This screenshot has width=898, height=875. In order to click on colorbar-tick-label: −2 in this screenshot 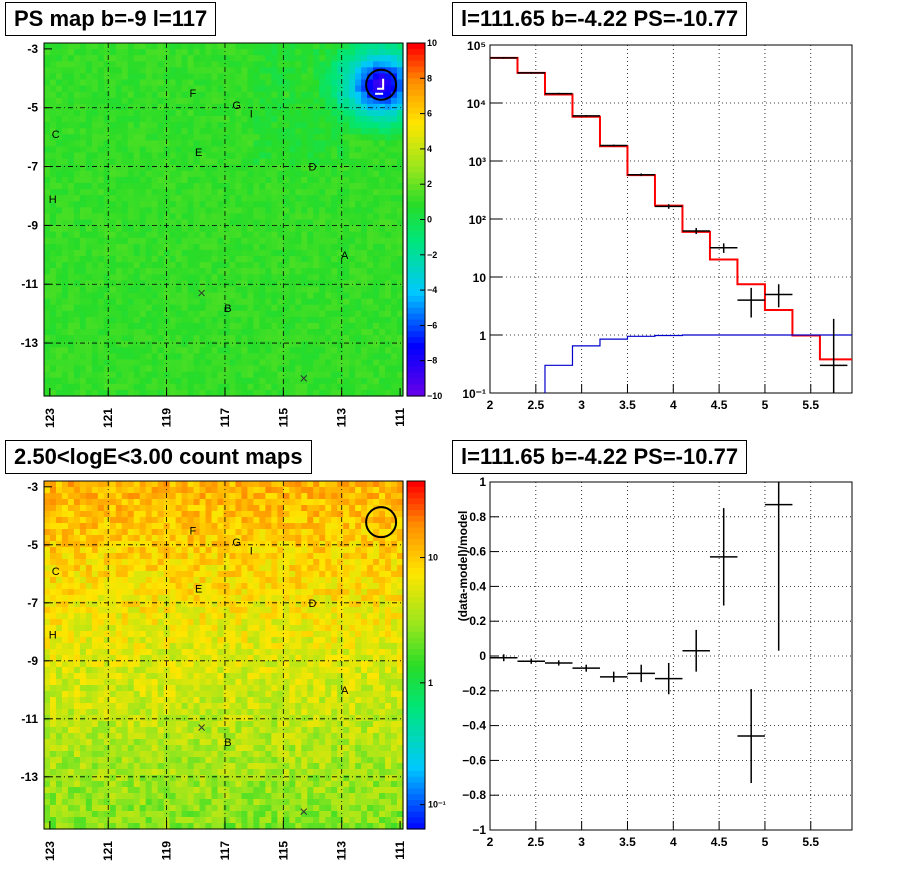, I will do `click(432, 255)`.